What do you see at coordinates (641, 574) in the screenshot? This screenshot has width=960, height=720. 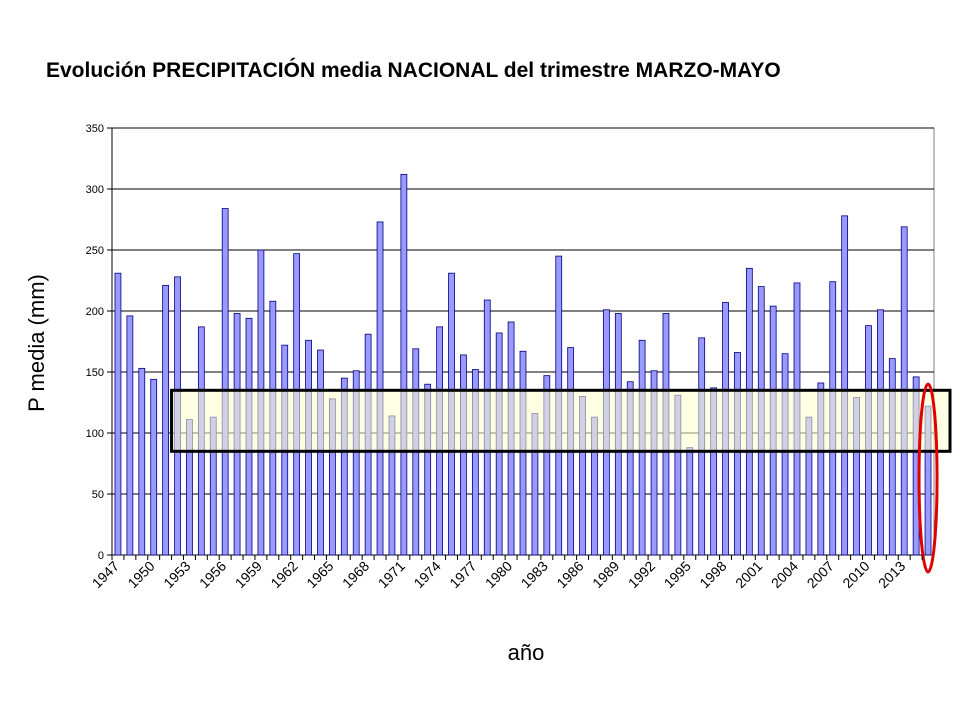 I see `x-tick-label-1992: 1992` at bounding box center [641, 574].